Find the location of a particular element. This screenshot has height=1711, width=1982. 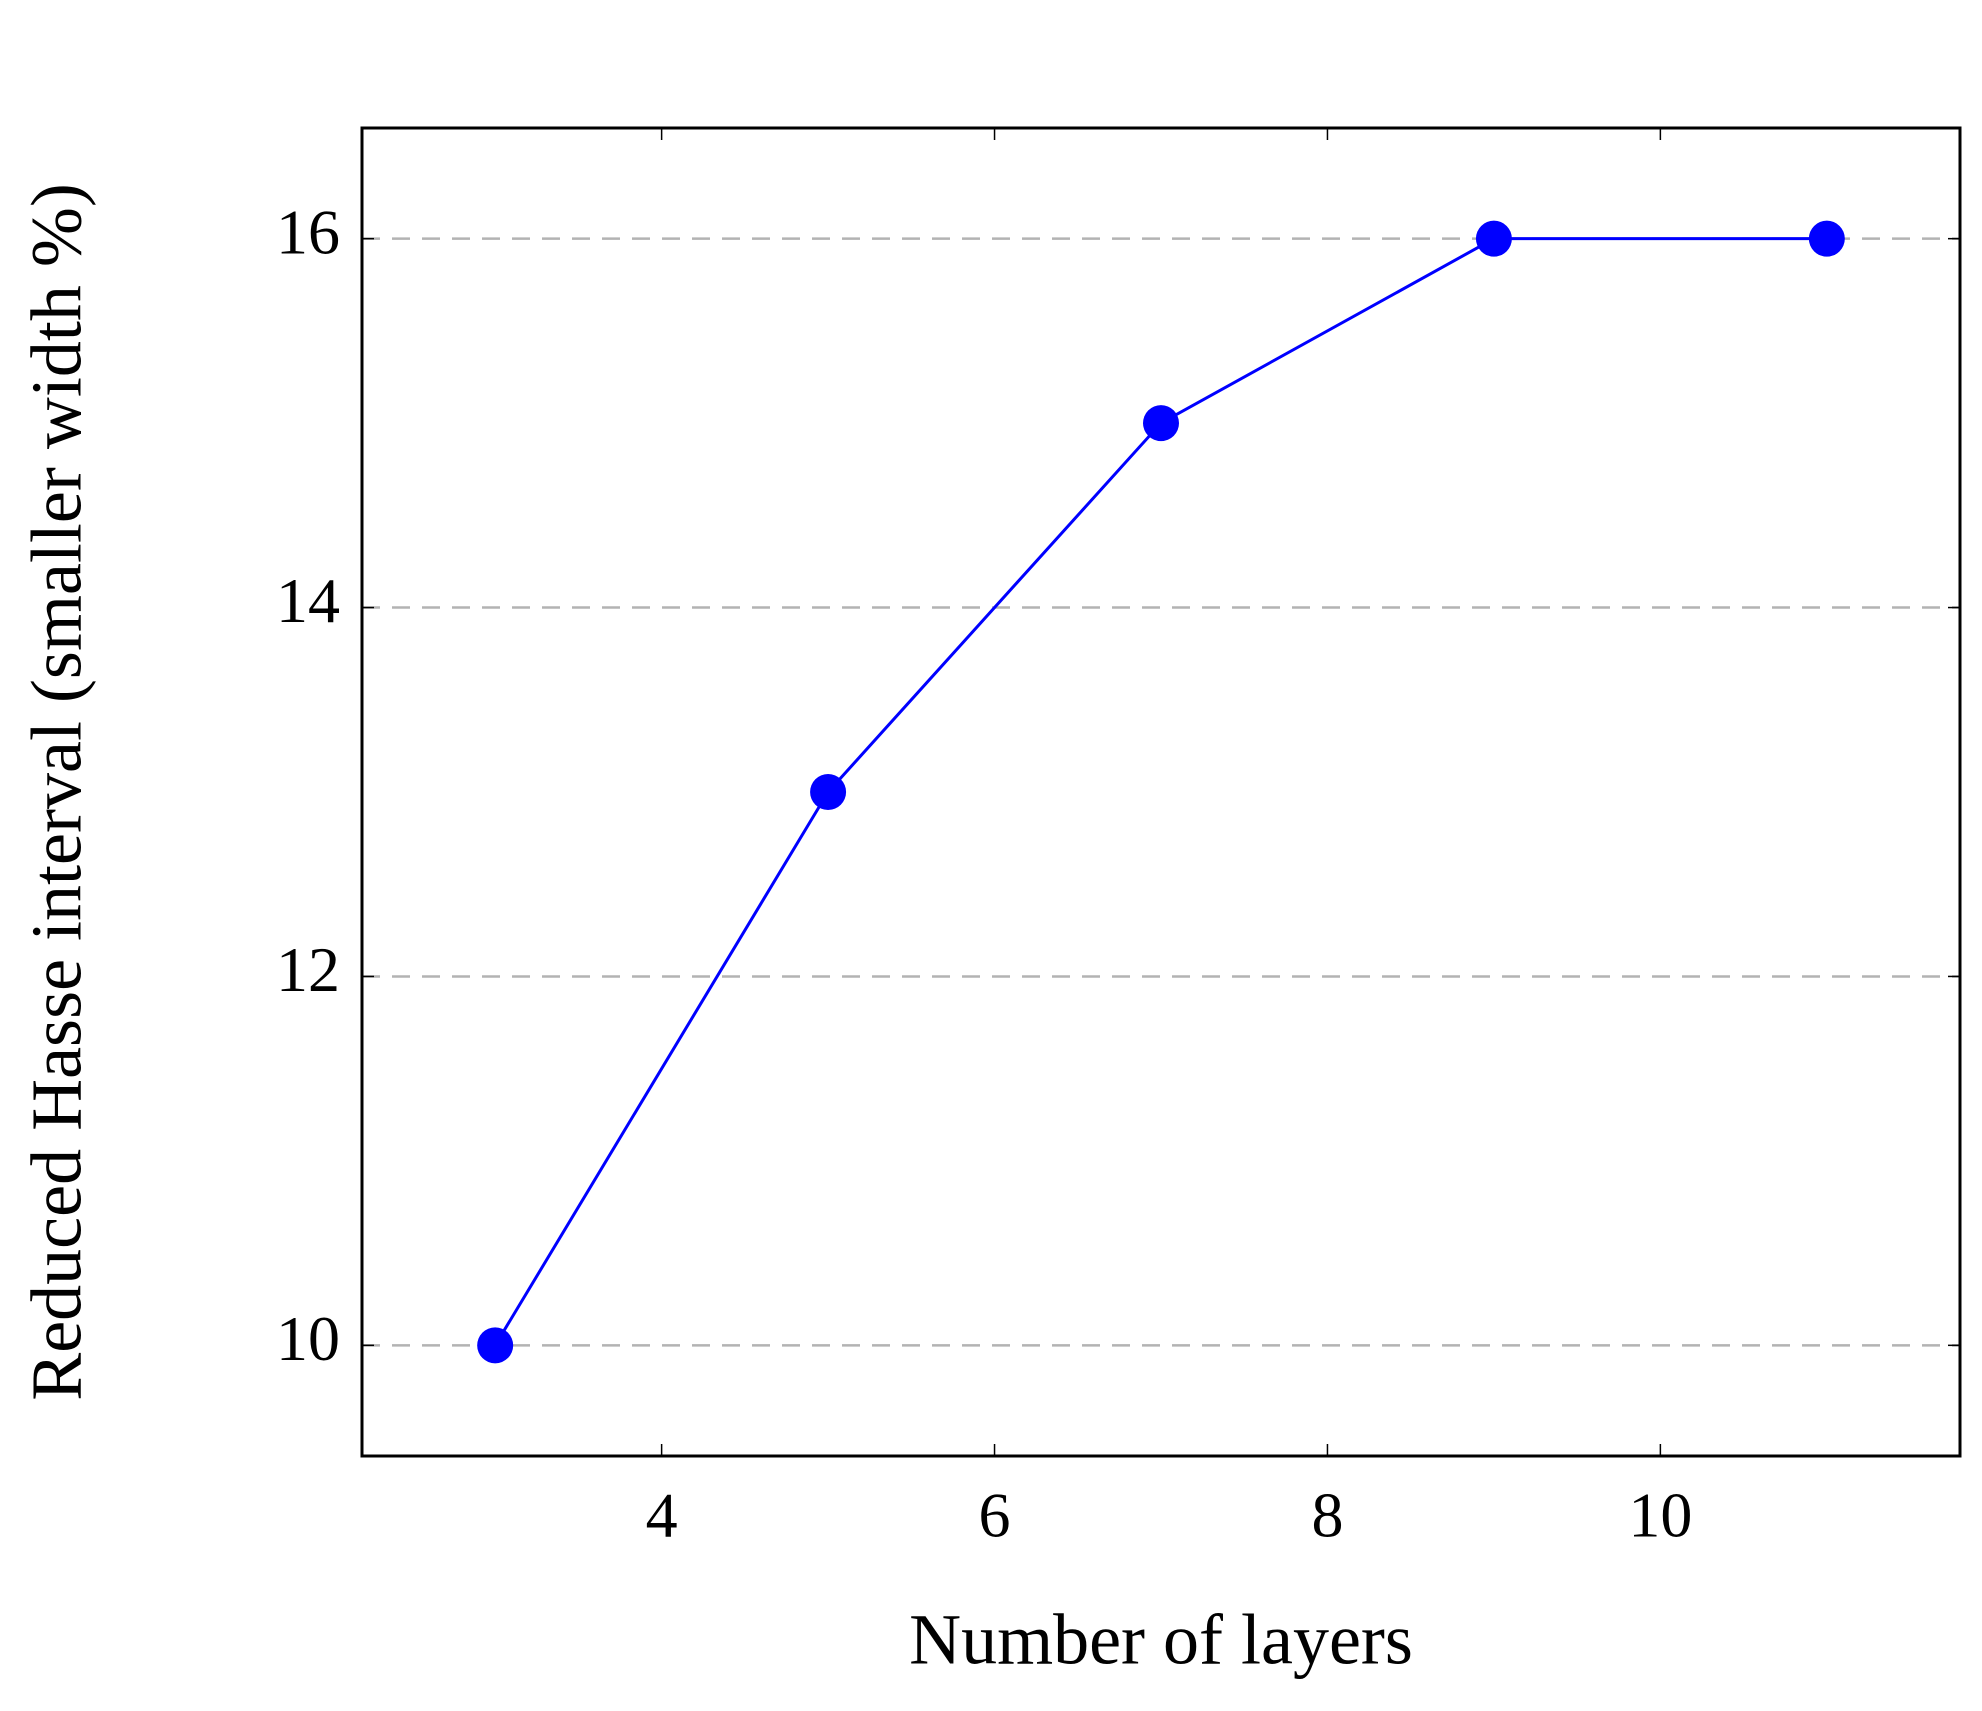

y-tick-label: 12 is located at coordinates (308, 969).